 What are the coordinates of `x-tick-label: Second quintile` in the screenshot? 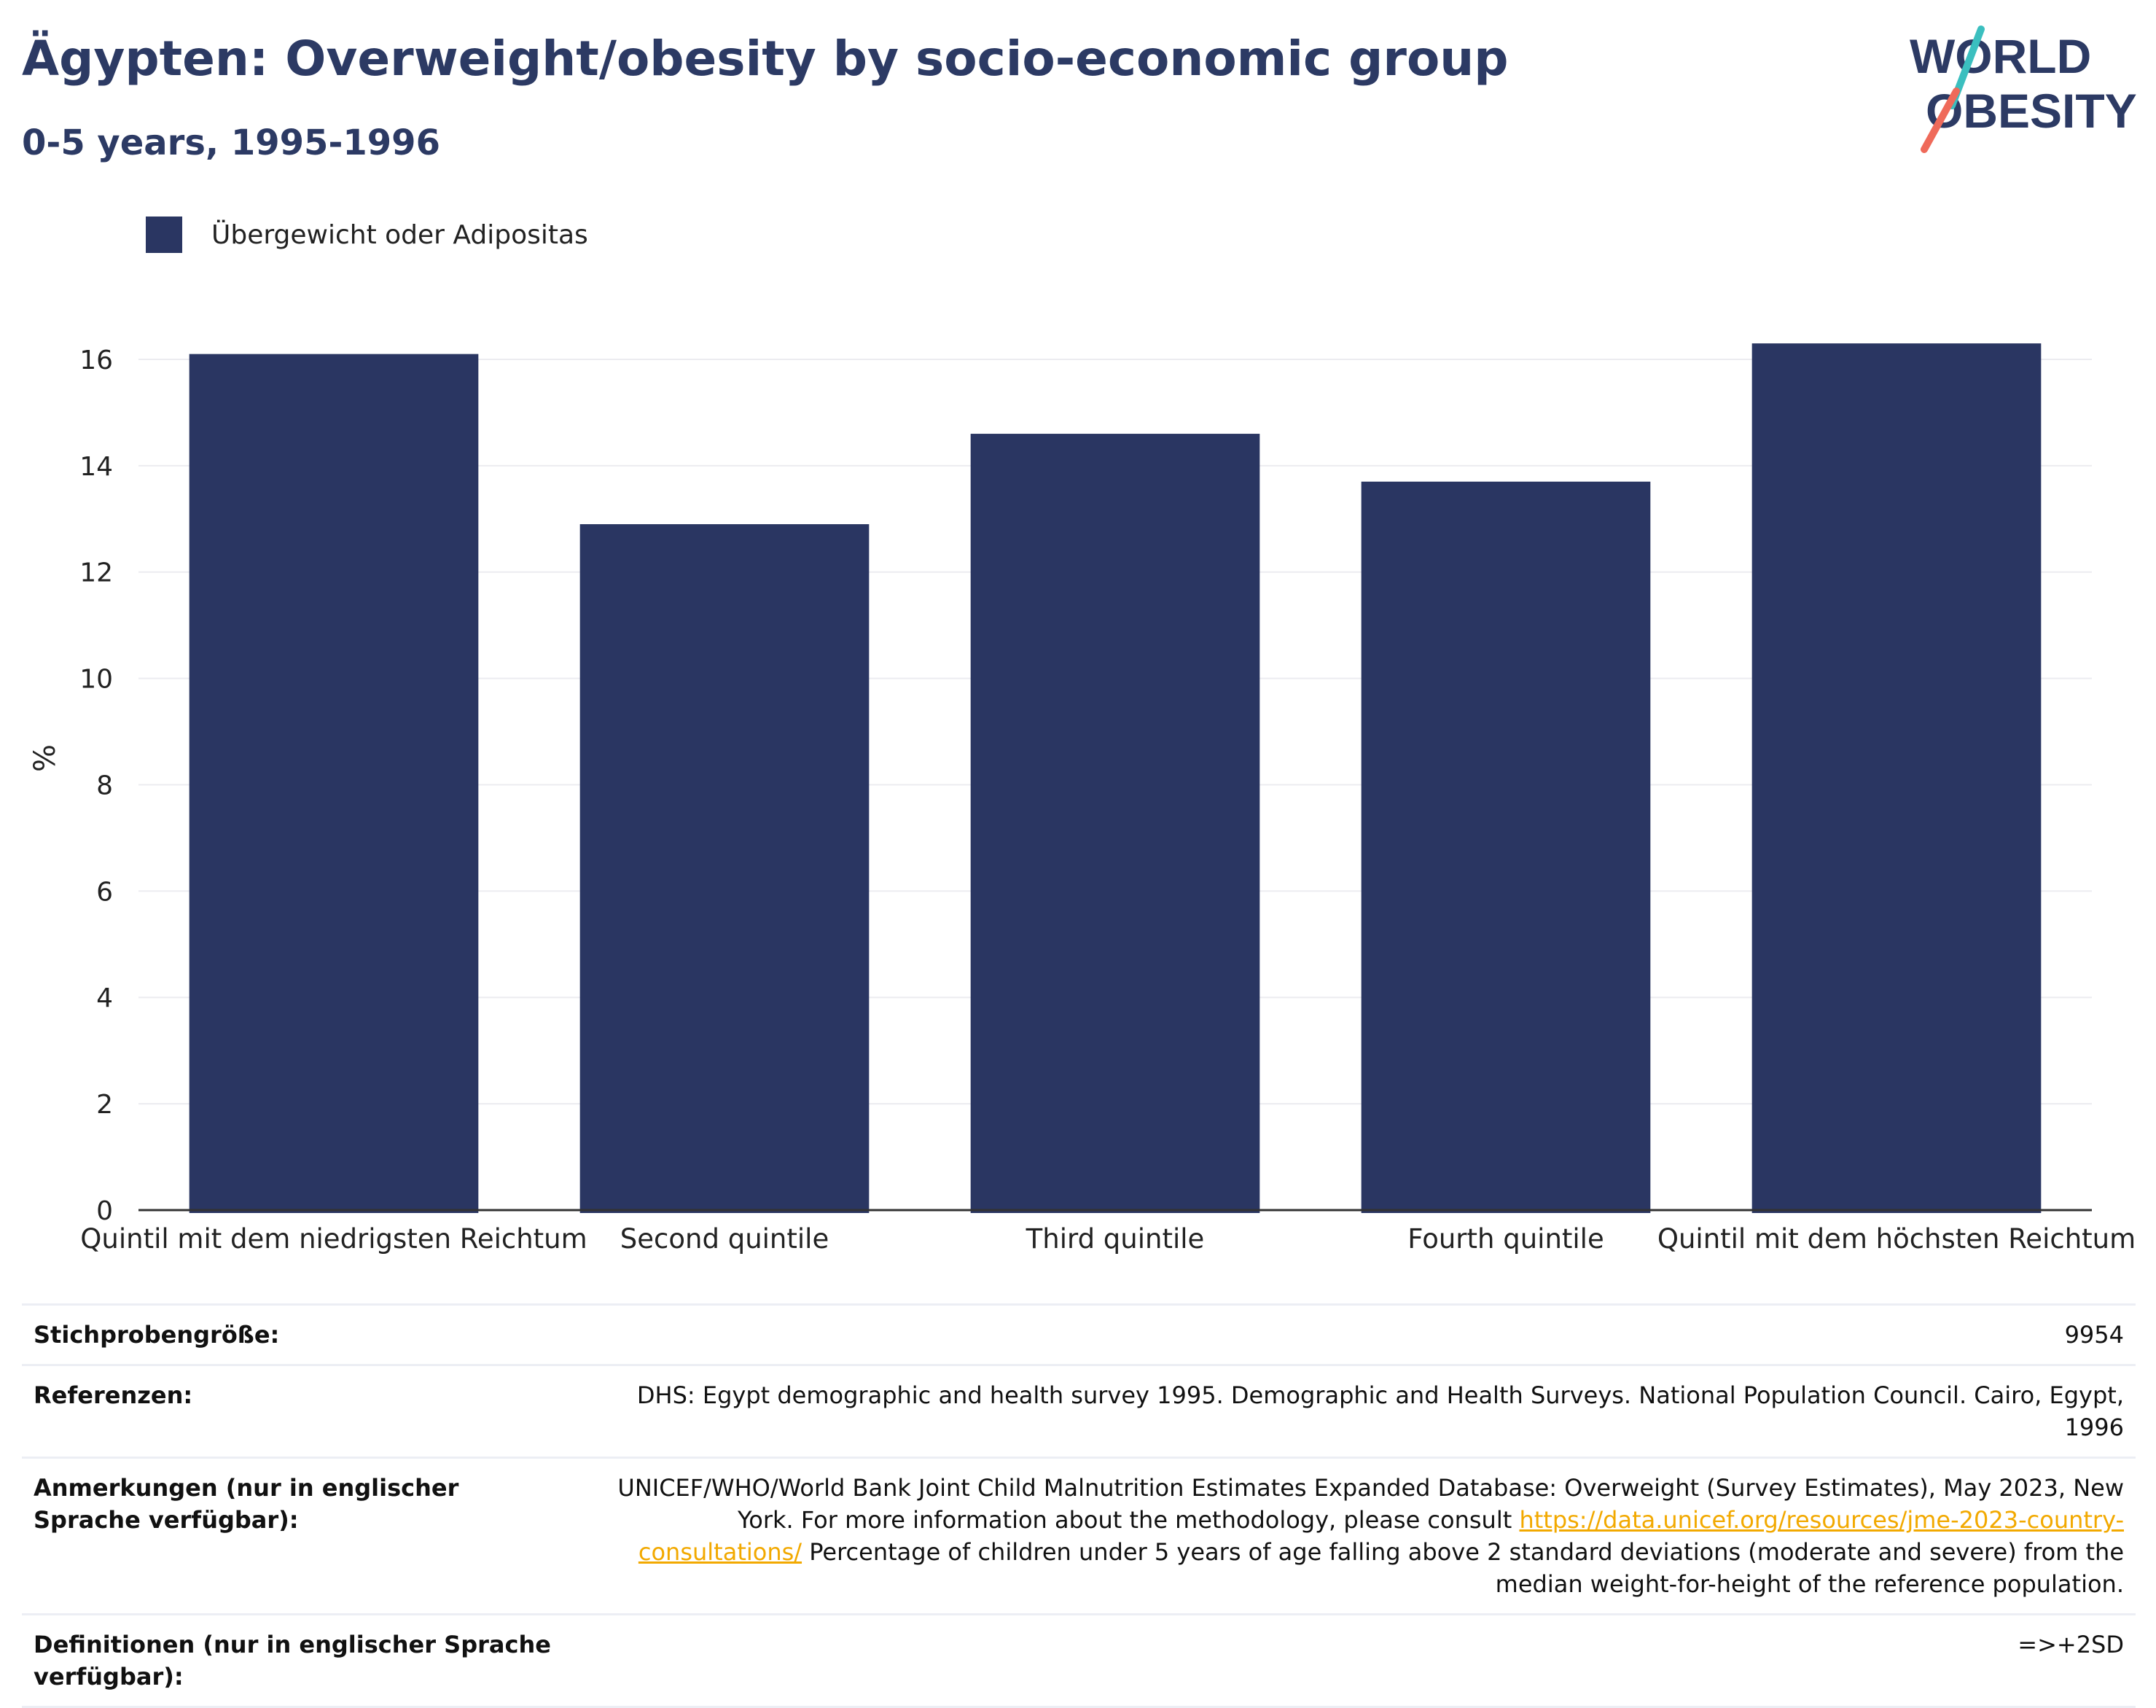 It's located at (724, 1238).